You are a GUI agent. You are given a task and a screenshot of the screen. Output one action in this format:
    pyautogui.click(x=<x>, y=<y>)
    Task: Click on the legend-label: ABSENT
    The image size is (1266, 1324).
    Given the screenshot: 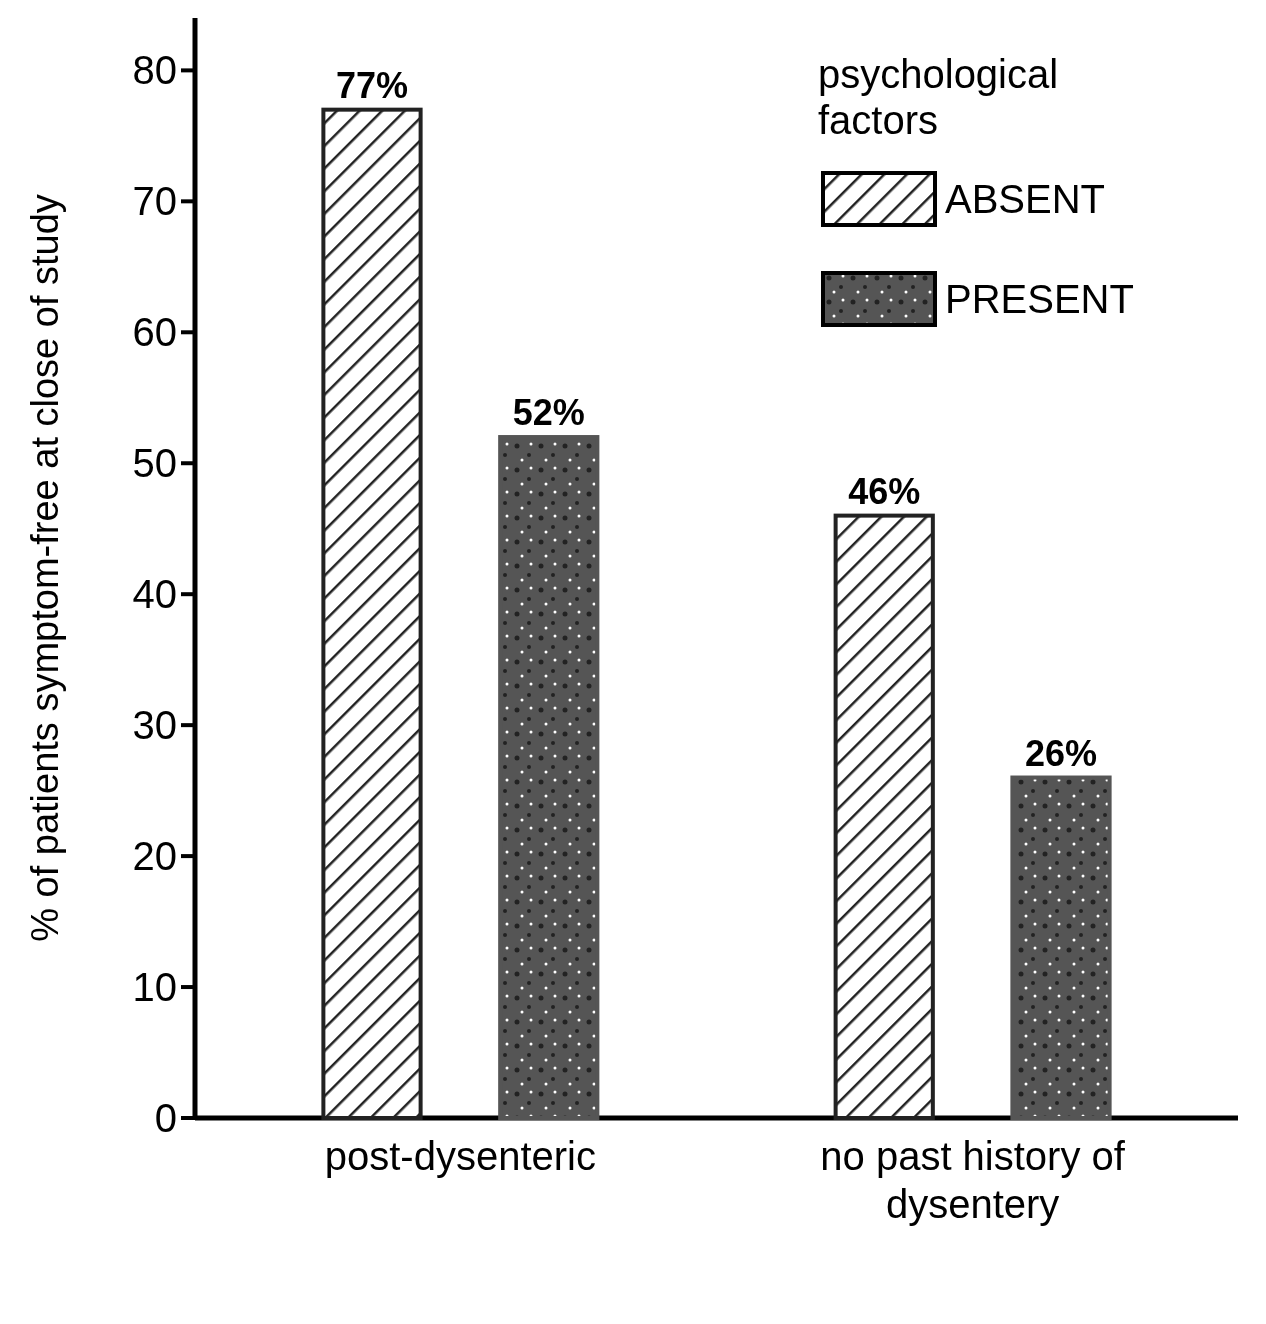 What is the action you would take?
    pyautogui.click(x=1025, y=199)
    